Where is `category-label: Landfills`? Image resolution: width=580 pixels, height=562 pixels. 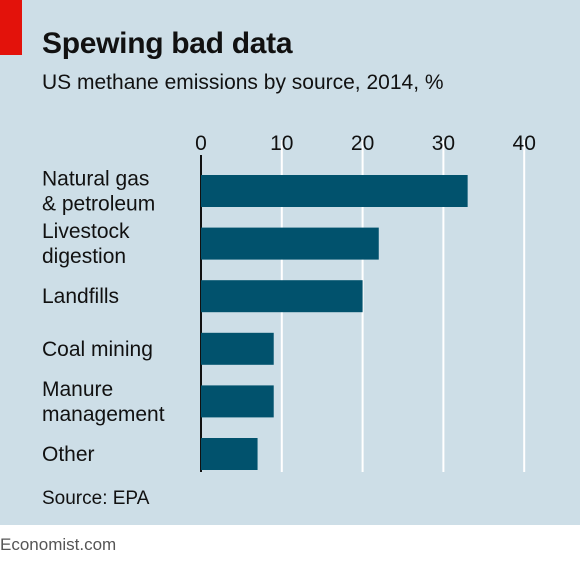
category-label: Landfills is located at coordinates (80, 296).